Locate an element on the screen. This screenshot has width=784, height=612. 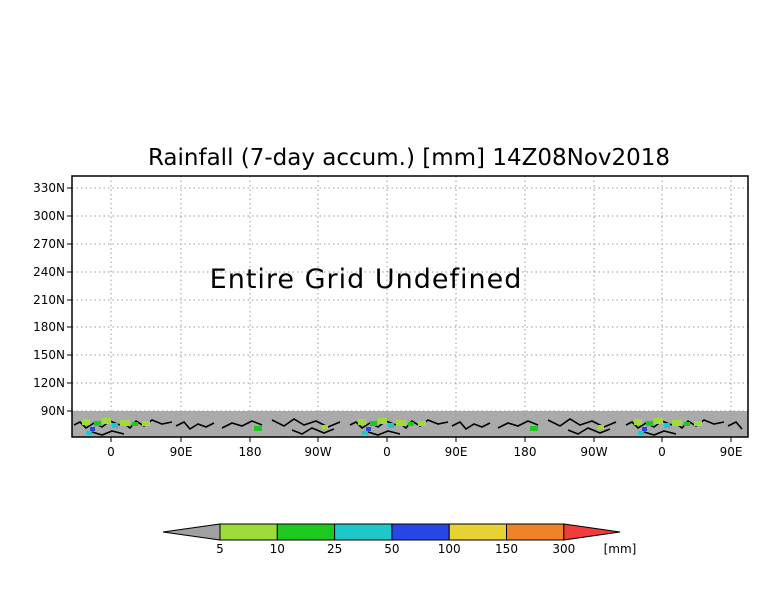
y-tick-label: 180N is located at coordinates (49, 327).